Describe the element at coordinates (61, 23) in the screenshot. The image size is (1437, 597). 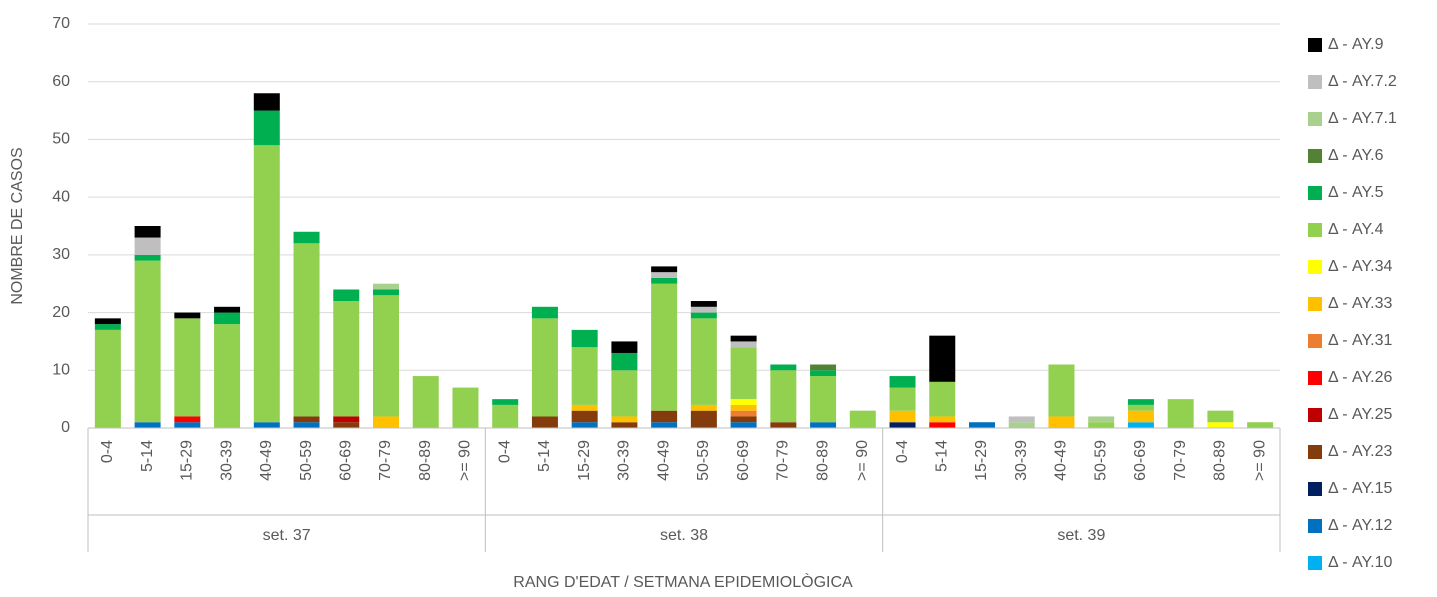
I see `y-tick-label: 70` at that location.